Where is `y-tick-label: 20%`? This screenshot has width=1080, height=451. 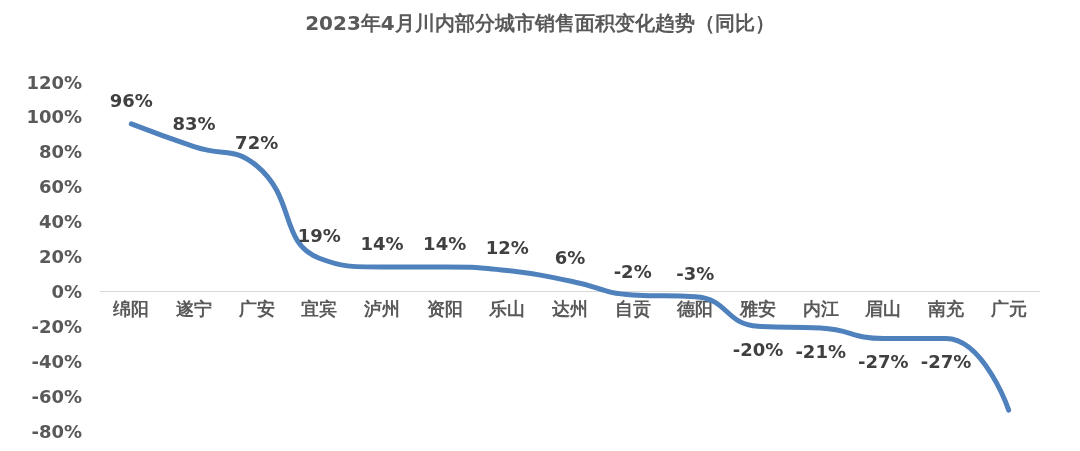
y-tick-label: 20% is located at coordinates (60, 256).